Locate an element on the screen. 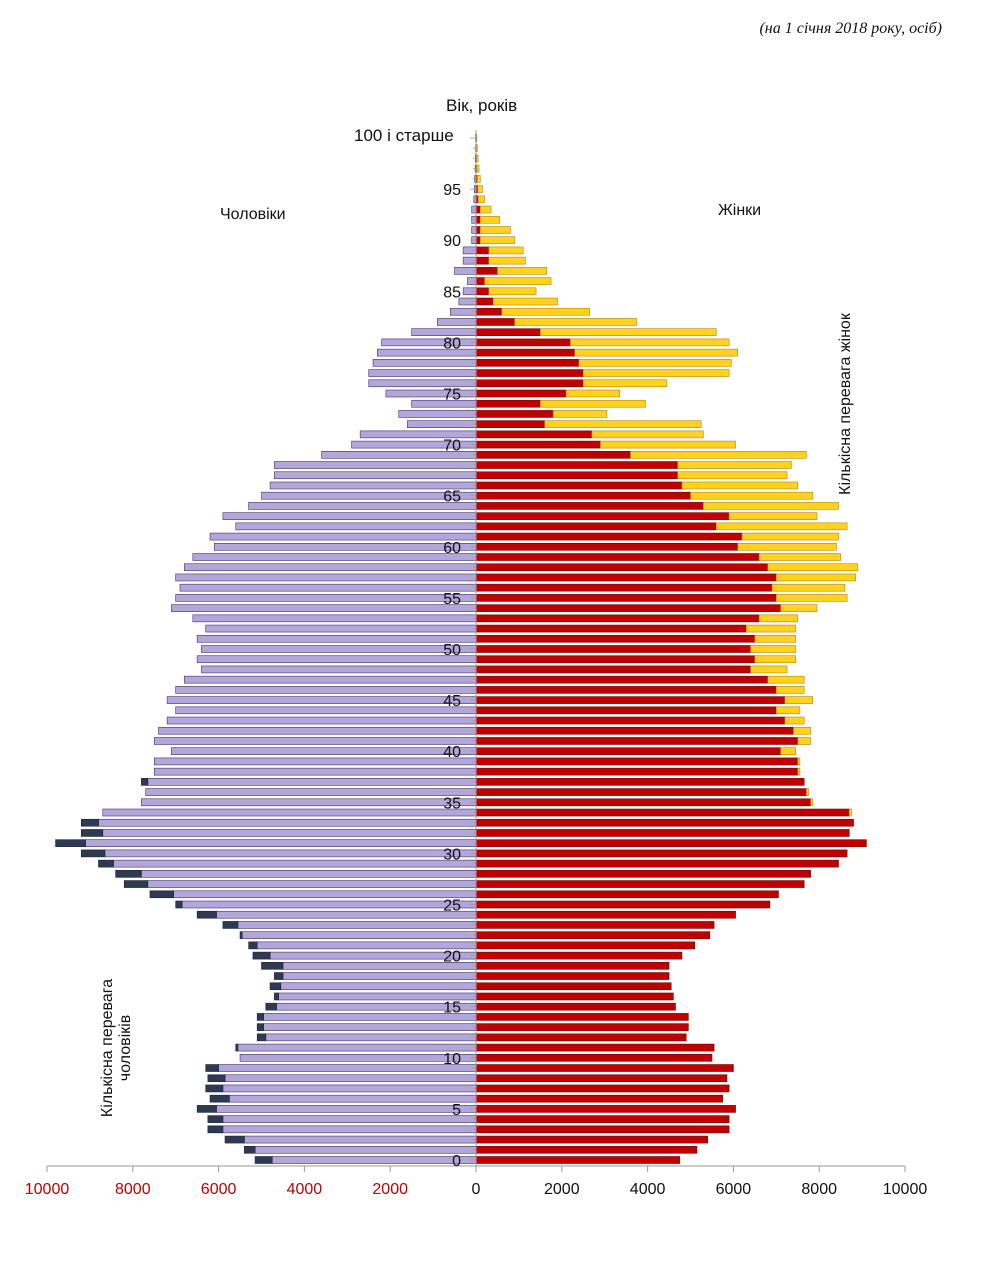 This screenshot has height=1280, width=996. y-tick-label-85: 85 is located at coordinates (452, 292).